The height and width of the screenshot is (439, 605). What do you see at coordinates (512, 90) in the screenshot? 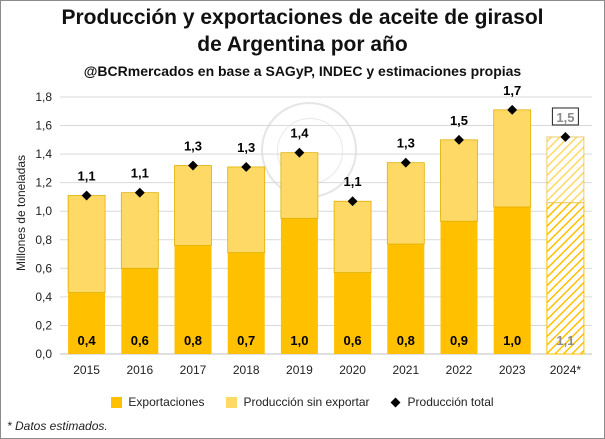
I see `data-label-total: 1,7` at bounding box center [512, 90].